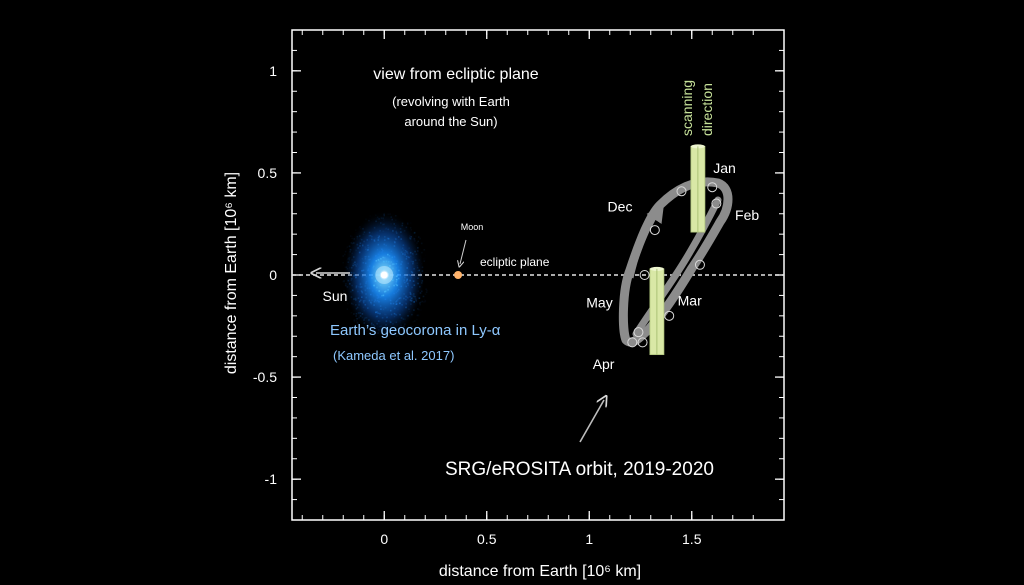 Image resolution: width=1024 pixels, height=585 pixels. What do you see at coordinates (747, 215) in the screenshot?
I see `month-label: Feb` at bounding box center [747, 215].